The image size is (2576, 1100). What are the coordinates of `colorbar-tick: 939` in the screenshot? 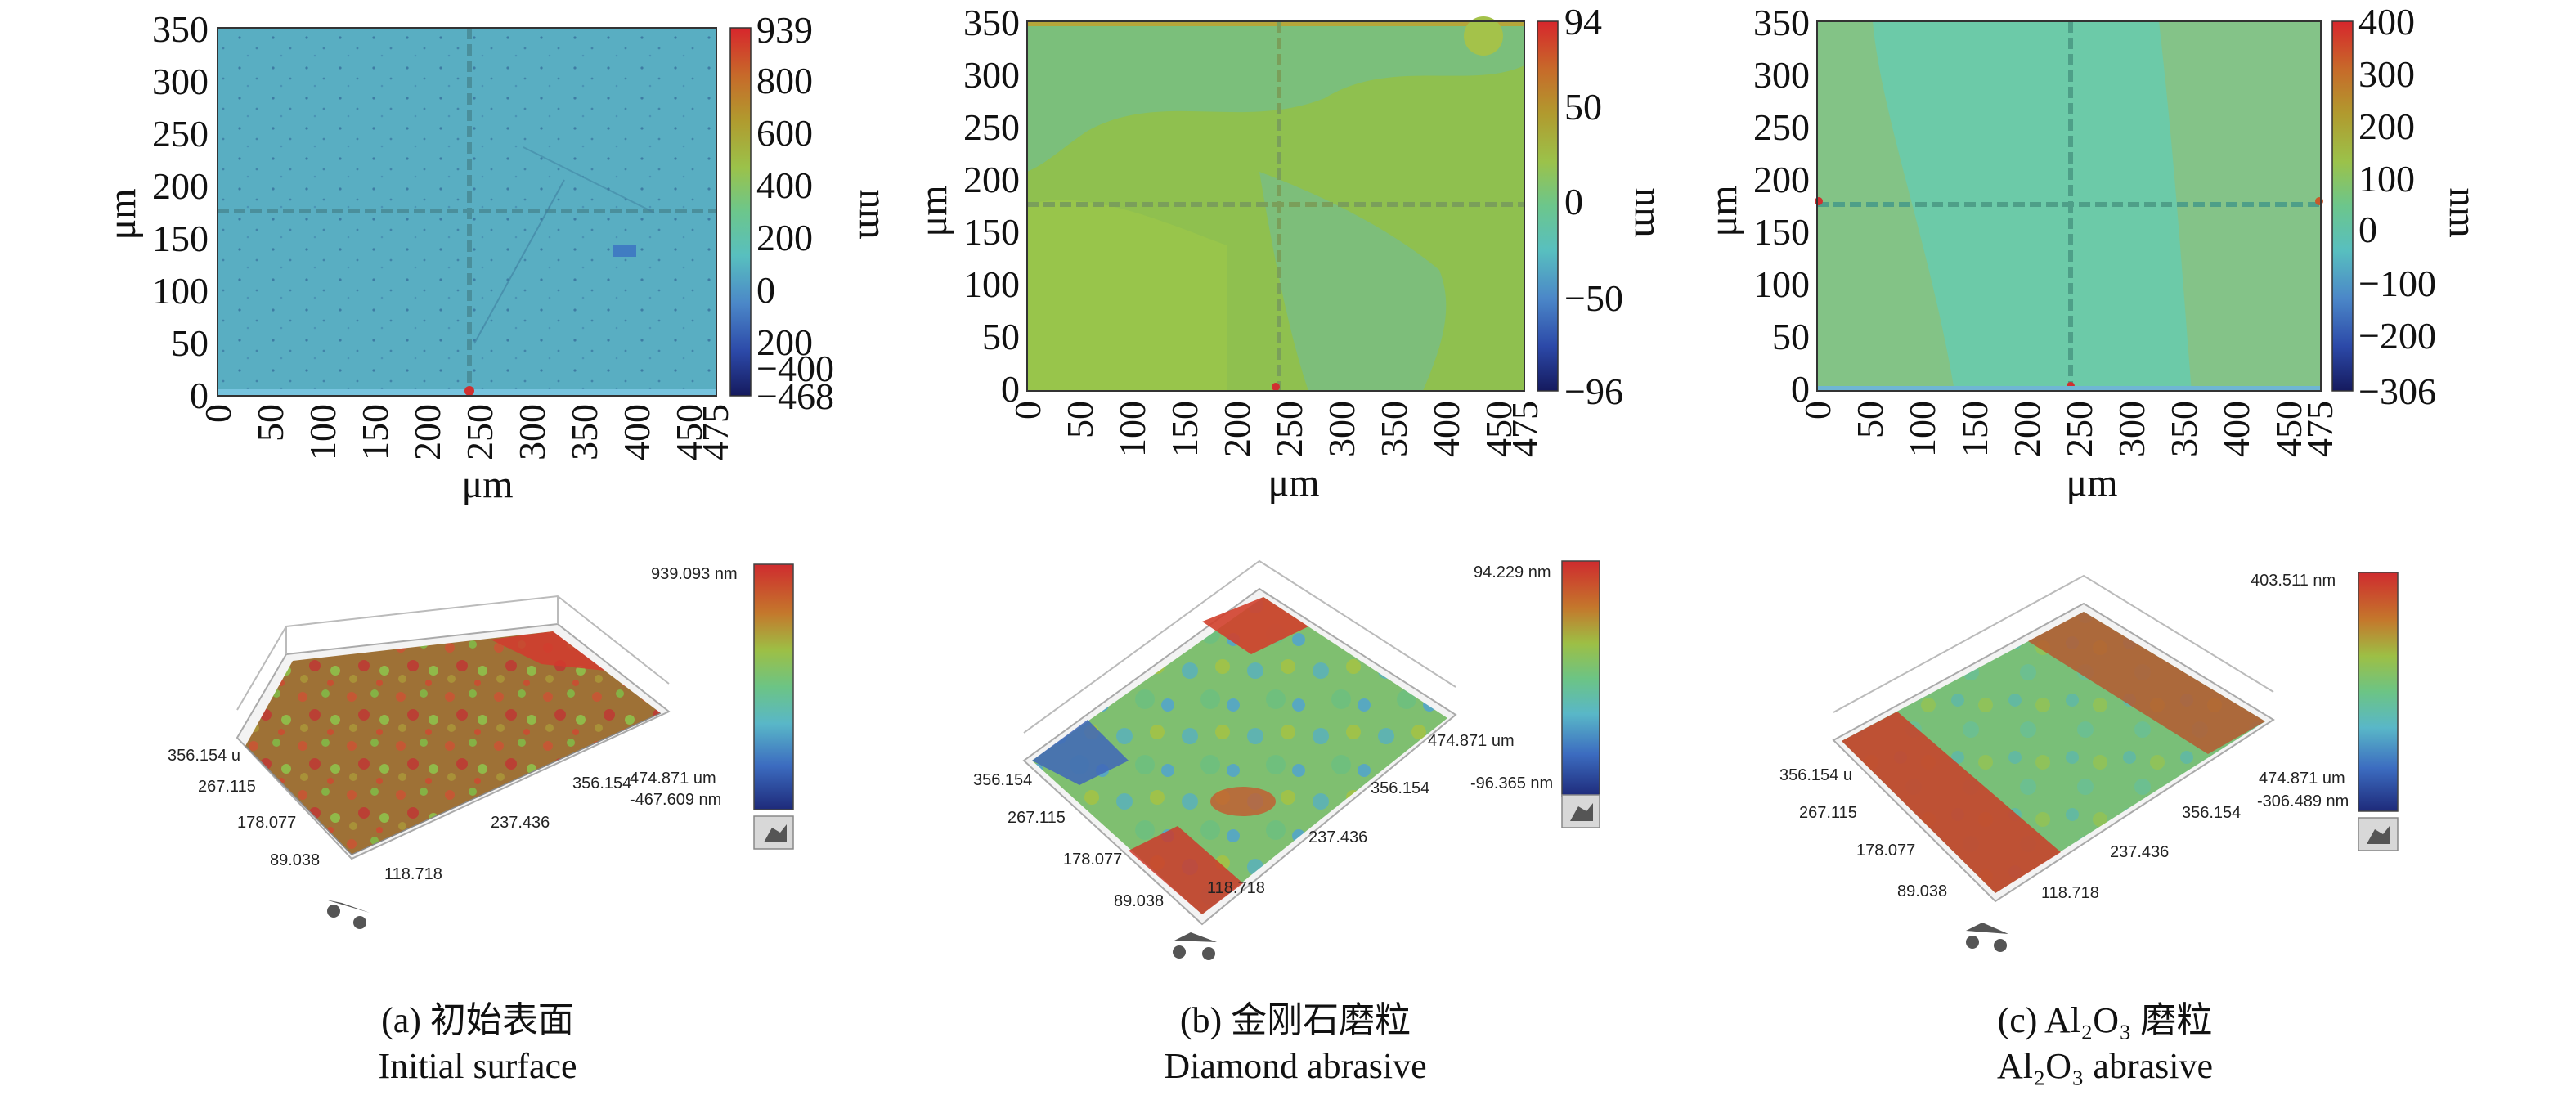 It's located at (784, 30).